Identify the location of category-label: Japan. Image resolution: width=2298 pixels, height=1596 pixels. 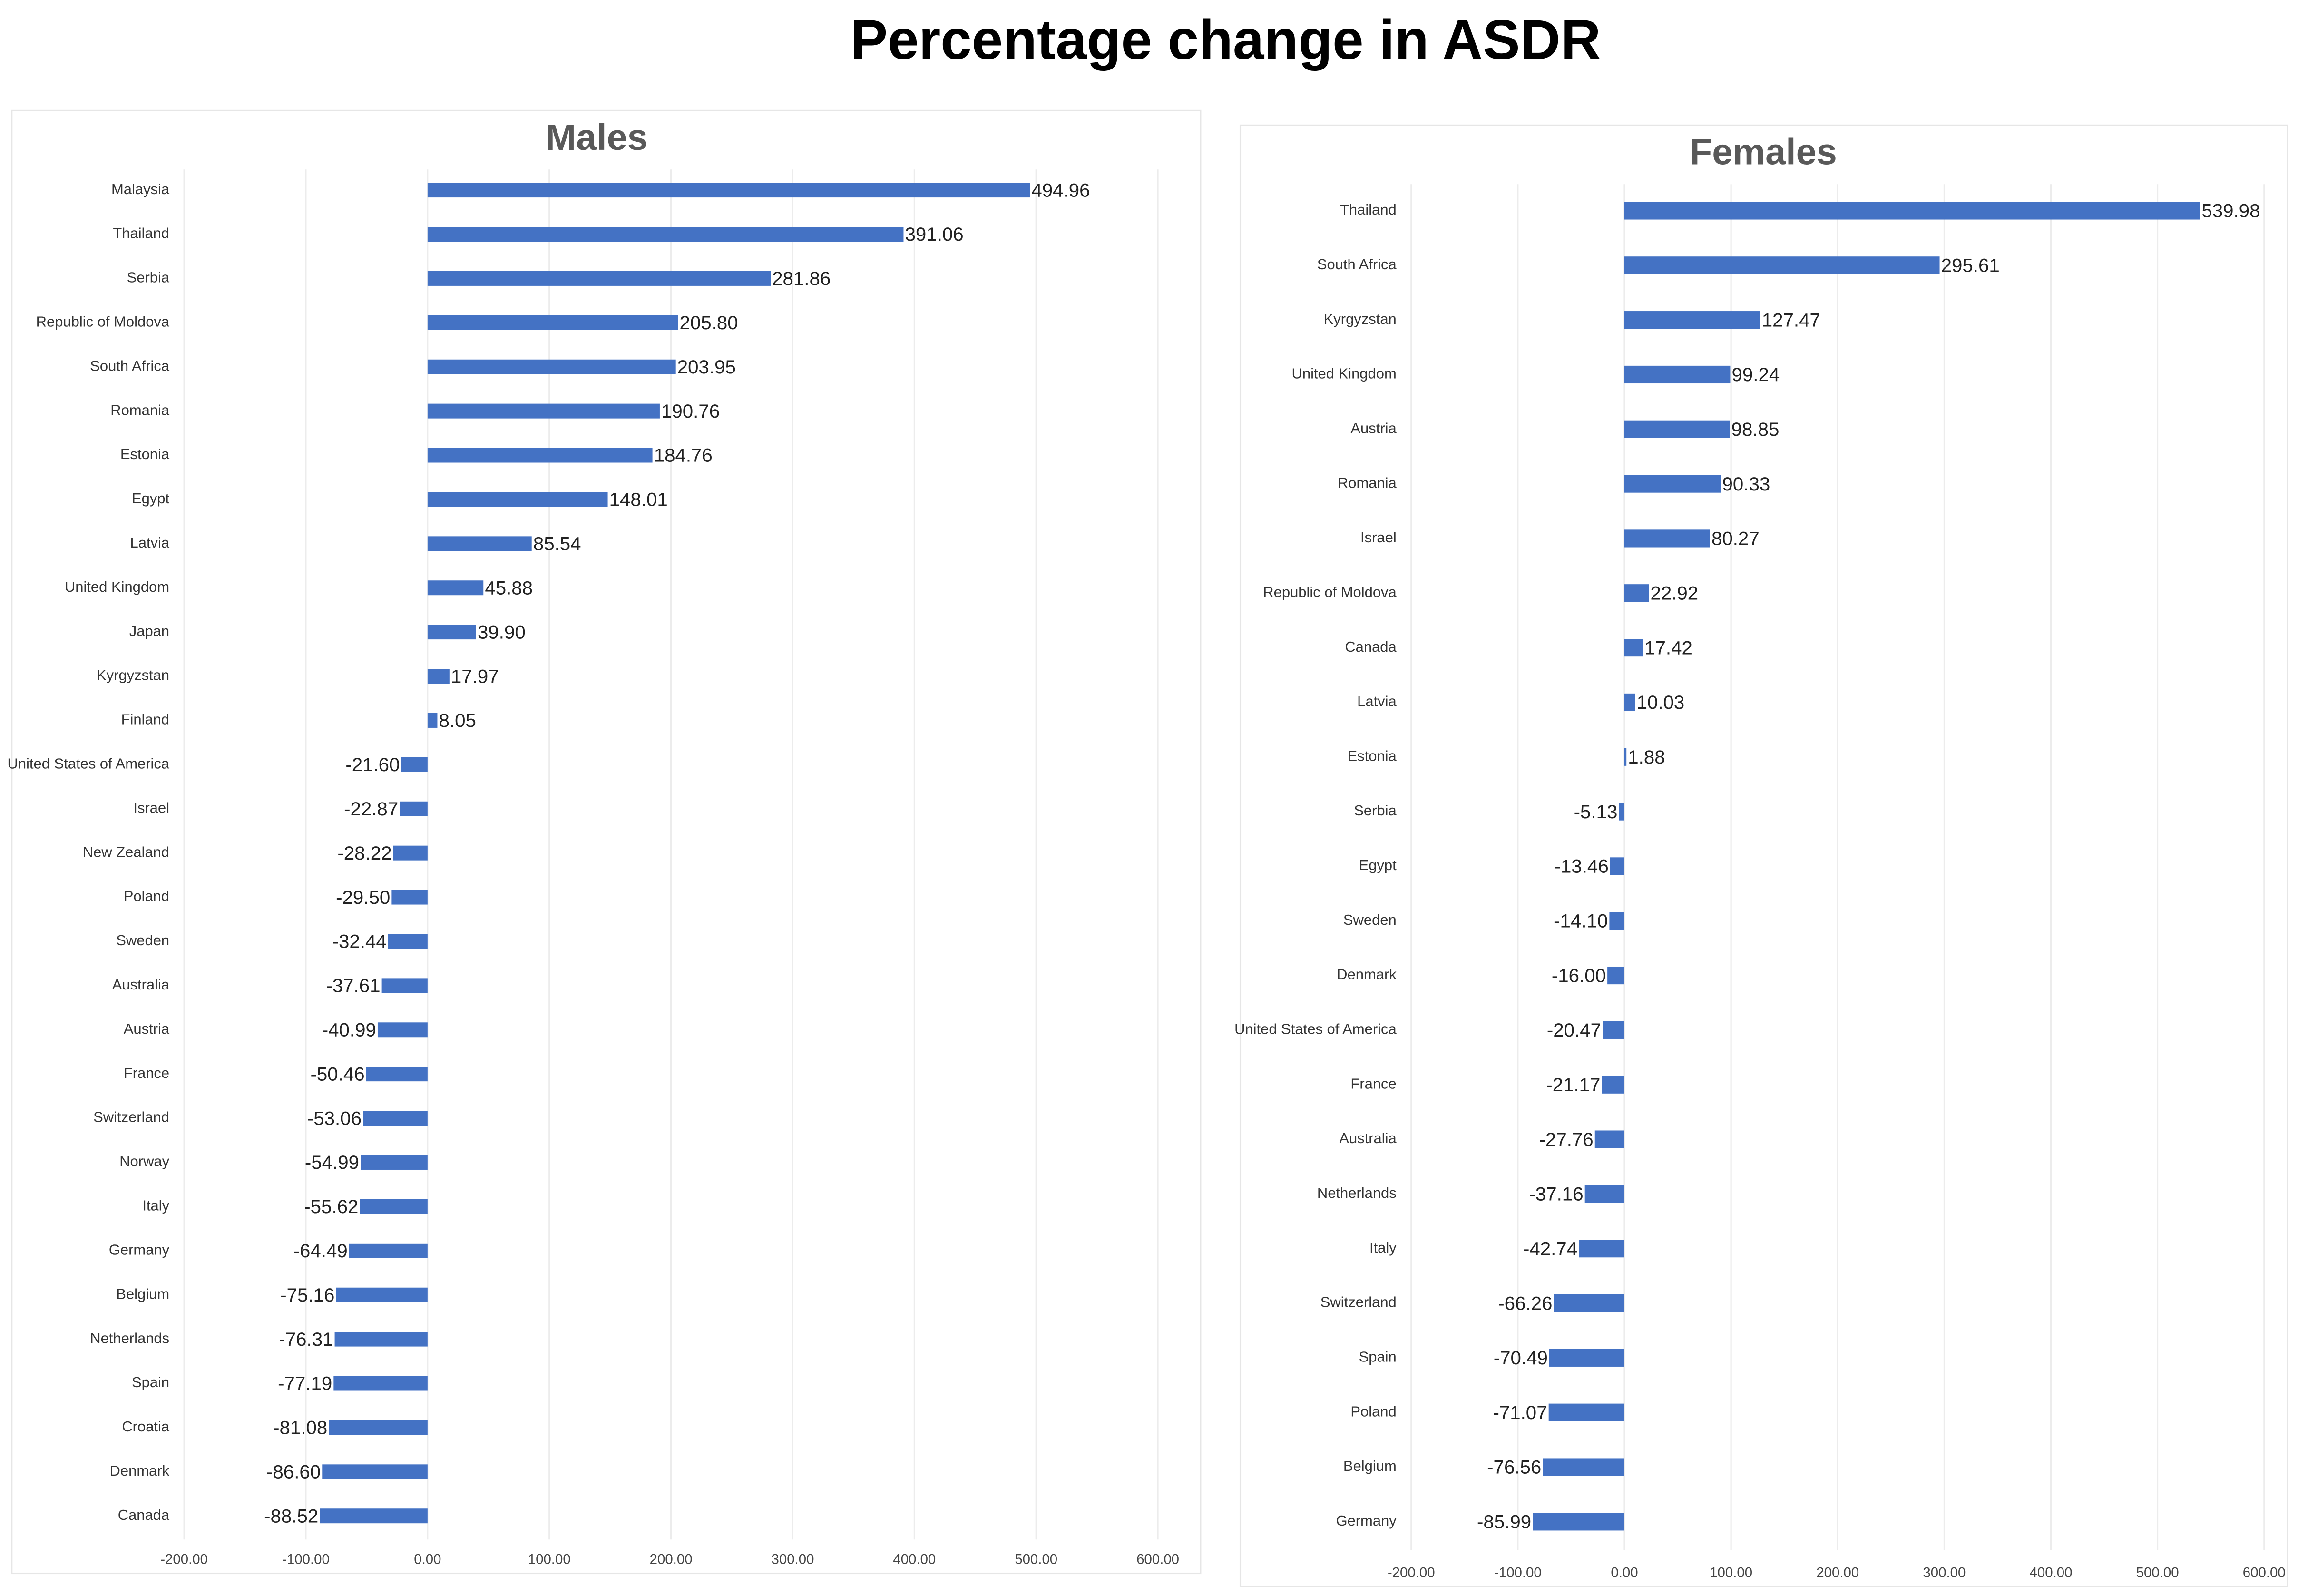
(149, 631).